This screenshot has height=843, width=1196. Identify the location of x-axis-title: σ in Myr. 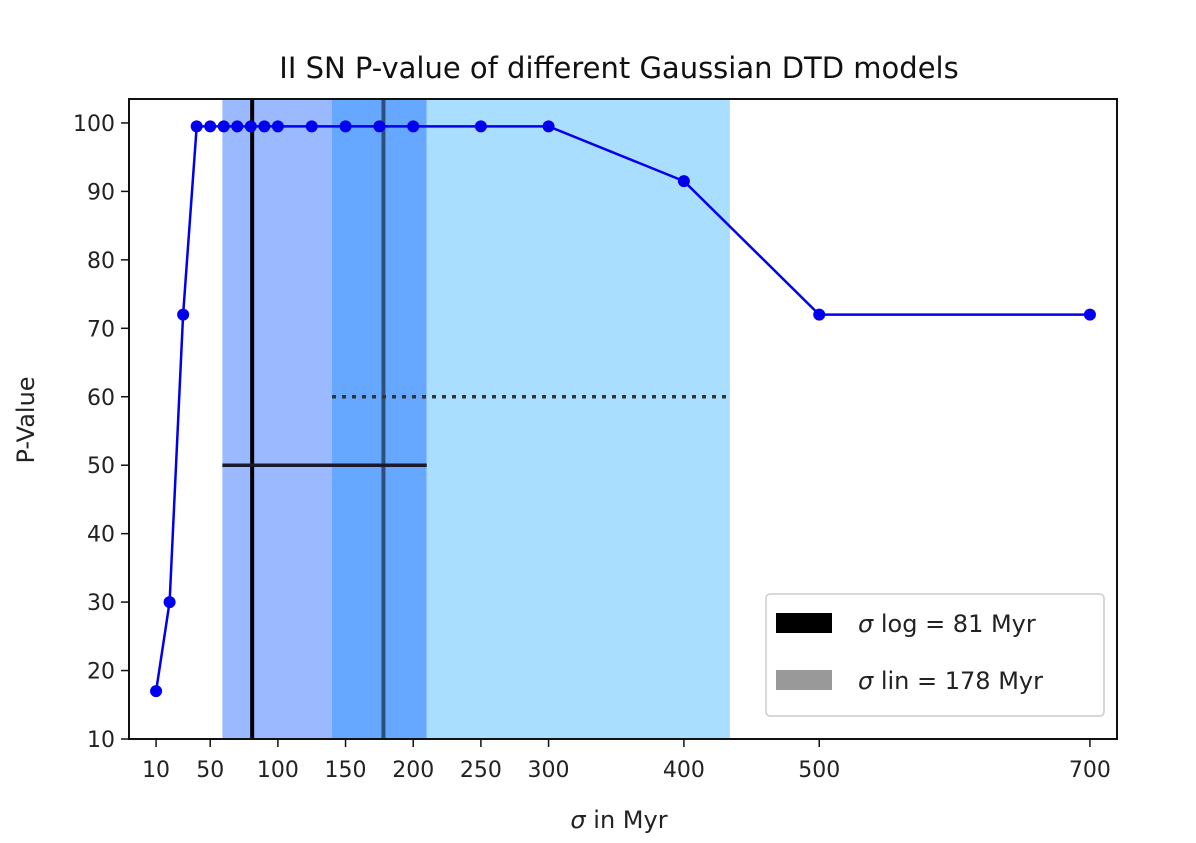
(618, 820).